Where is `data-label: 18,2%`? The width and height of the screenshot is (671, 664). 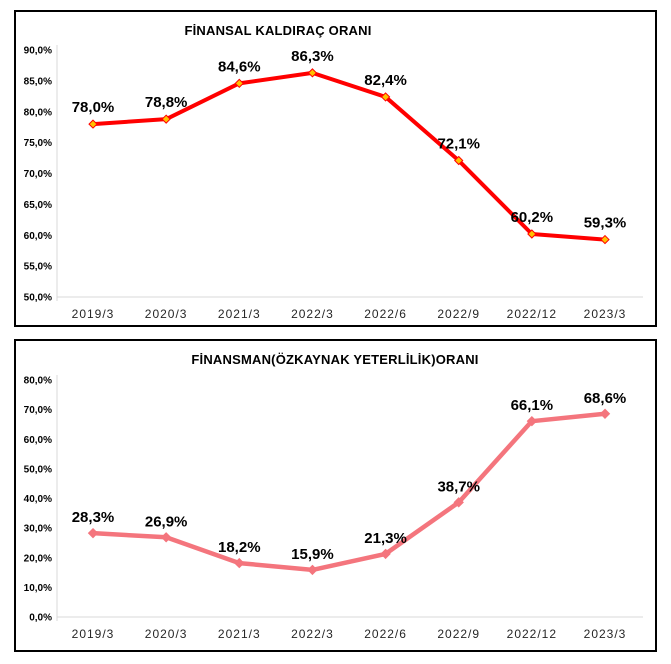
data-label: 18,2% is located at coordinates (239, 547).